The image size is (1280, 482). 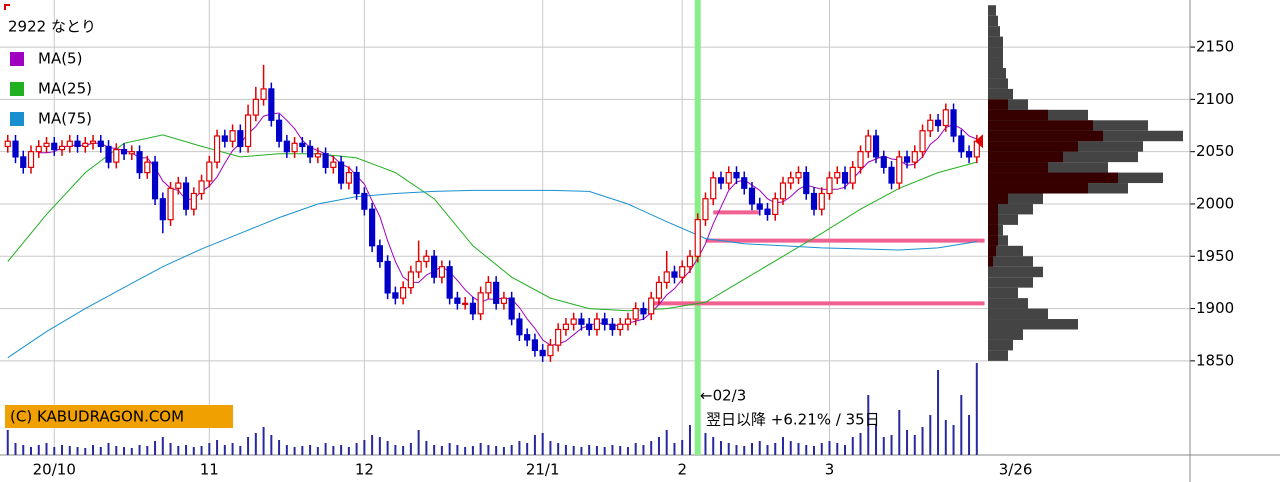 What do you see at coordinates (54, 470) in the screenshot?
I see `x-tick-label: 20/10` at bounding box center [54, 470].